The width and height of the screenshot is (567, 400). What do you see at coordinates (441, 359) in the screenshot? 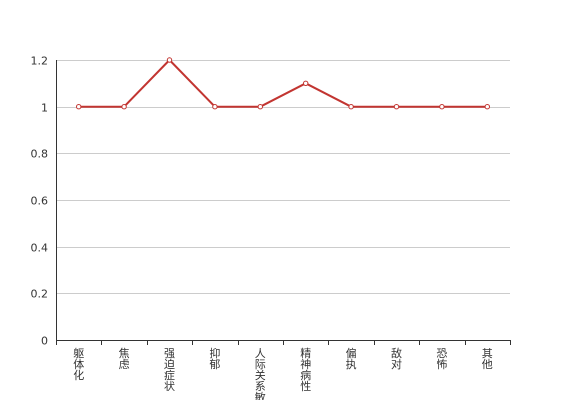
I see `x-tick-label: 恐怖` at bounding box center [441, 359].